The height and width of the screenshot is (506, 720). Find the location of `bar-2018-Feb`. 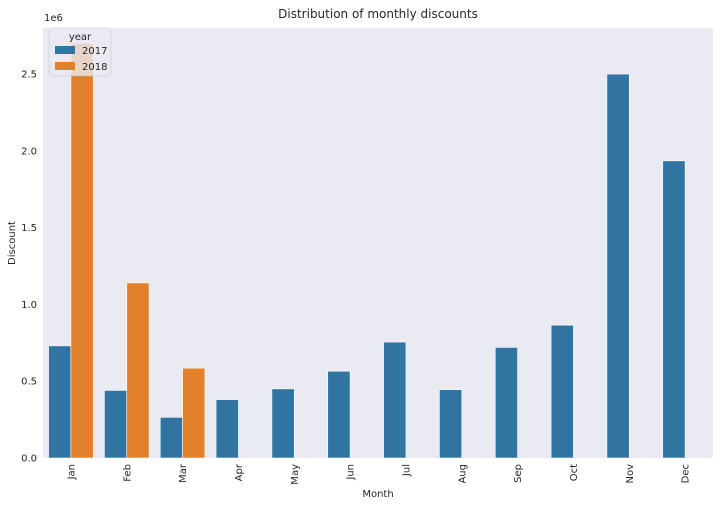

bar-2018-Feb is located at coordinates (138, 370).